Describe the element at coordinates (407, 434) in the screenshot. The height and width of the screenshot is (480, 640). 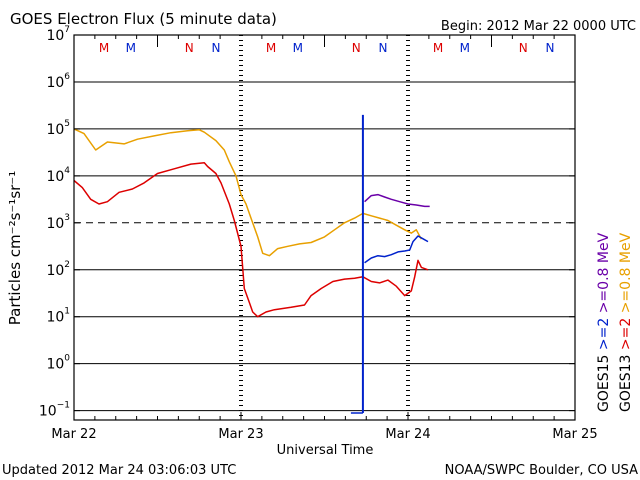
I see `x-tick-label: Mar 24` at that location.